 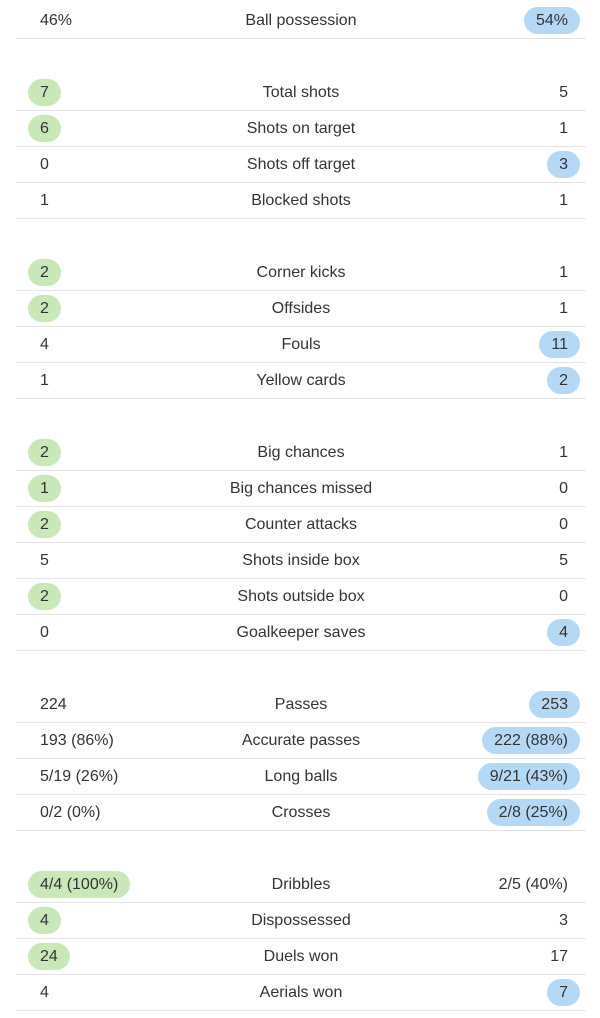 What do you see at coordinates (563, 380) in the screenshot?
I see `away-value: 2` at bounding box center [563, 380].